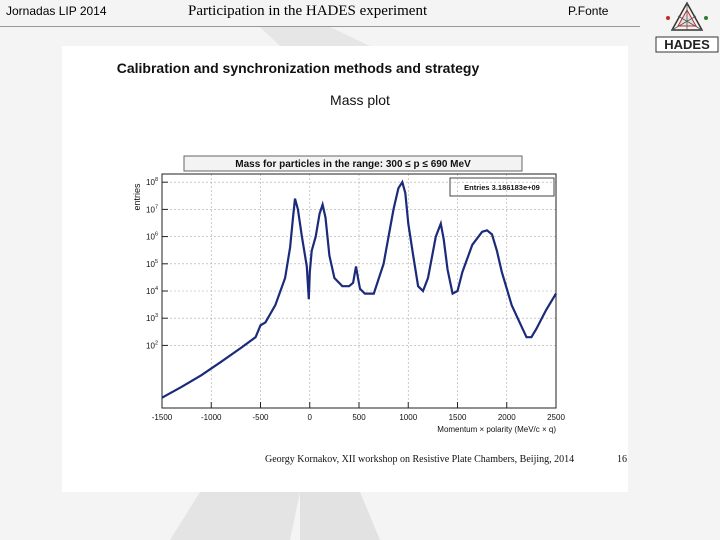 This screenshot has width=720, height=540. Describe the element at coordinates (622, 459) in the screenshot. I see `page-number: 16` at that location.